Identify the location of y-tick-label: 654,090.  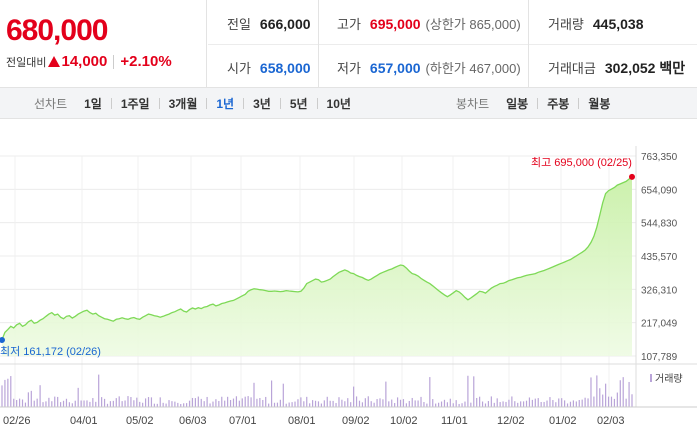
(659, 190).